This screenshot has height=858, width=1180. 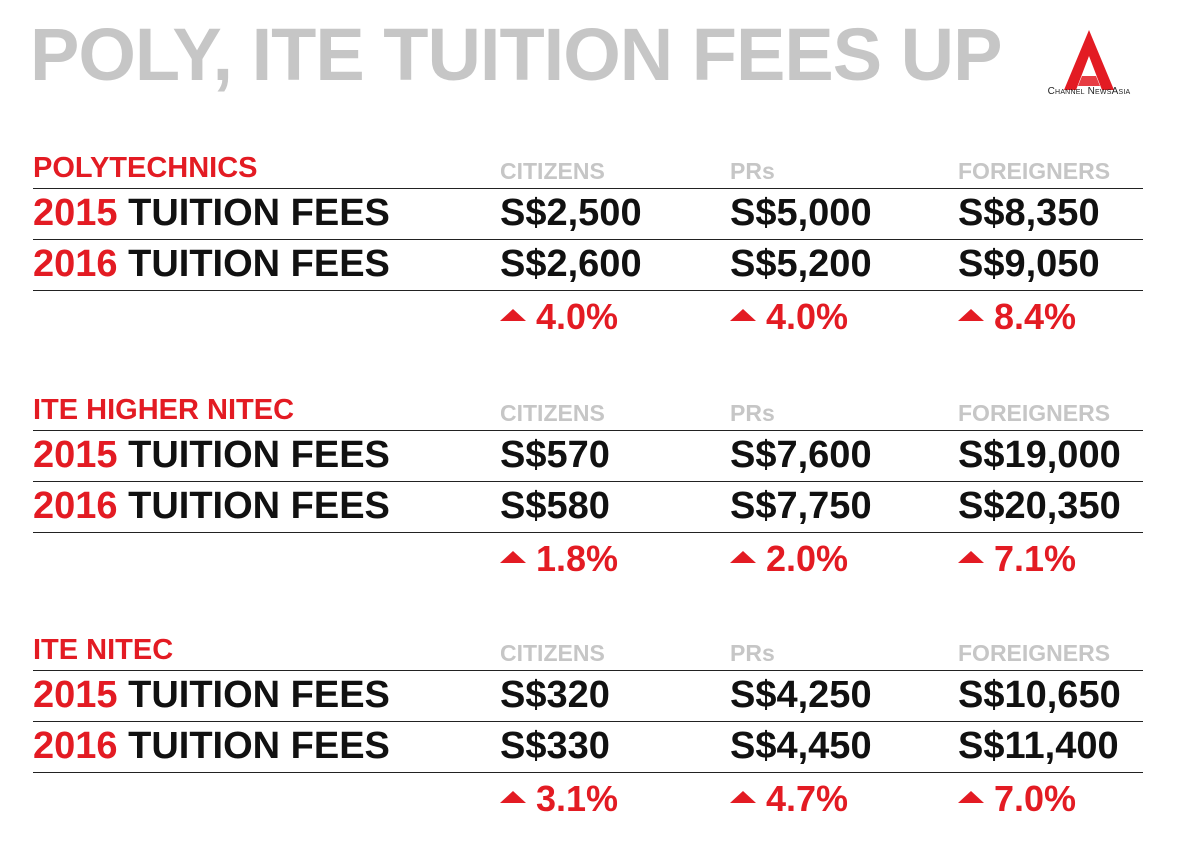 I want to click on change-value: 4.7%, so click(x=807, y=798).